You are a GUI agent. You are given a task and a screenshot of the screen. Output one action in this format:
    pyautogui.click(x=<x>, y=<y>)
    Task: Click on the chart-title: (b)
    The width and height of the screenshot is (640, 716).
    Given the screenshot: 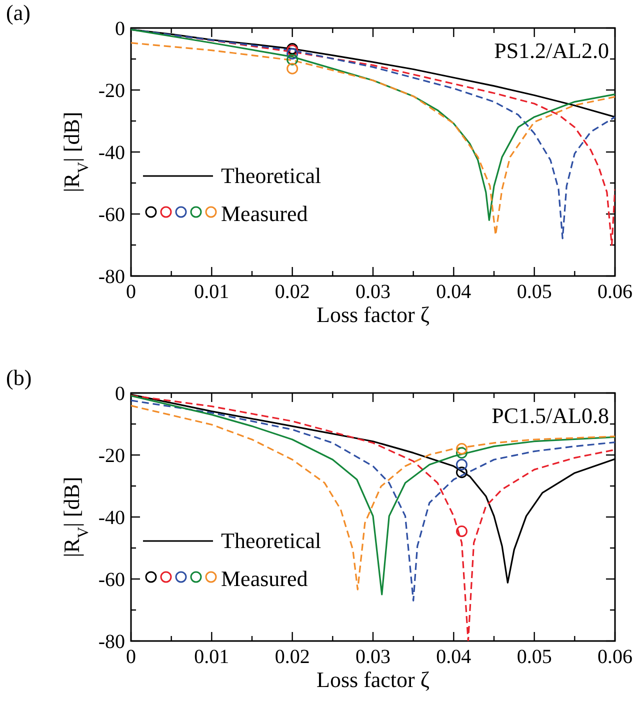 What is the action you would take?
    pyautogui.click(x=19, y=377)
    